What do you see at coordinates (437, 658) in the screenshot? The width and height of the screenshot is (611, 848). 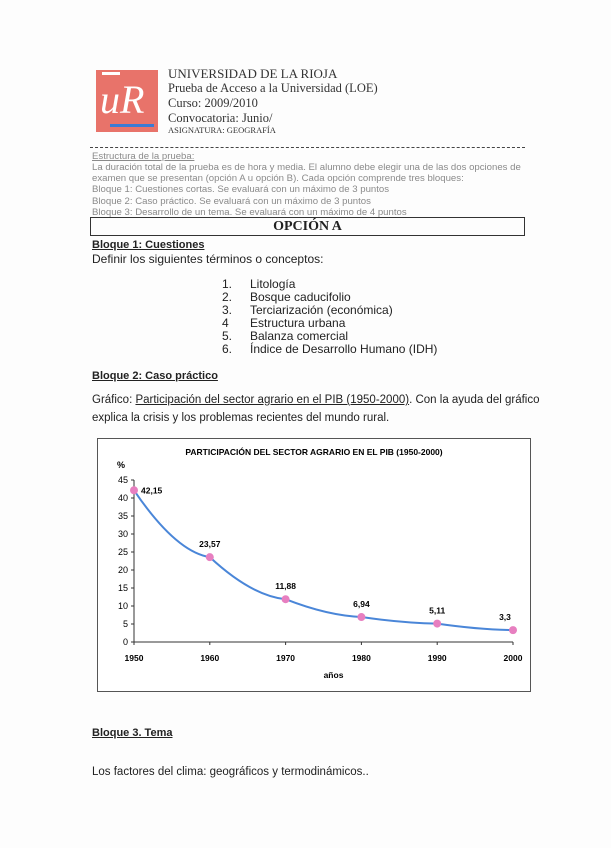 I see `x-tick-label: 1990` at bounding box center [437, 658].